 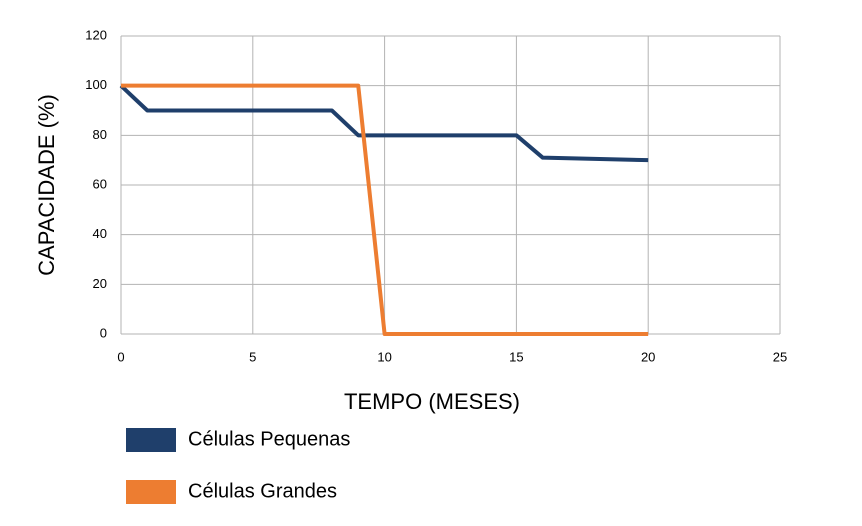 What do you see at coordinates (100, 233) in the screenshot?
I see `y-tick-label: 40` at bounding box center [100, 233].